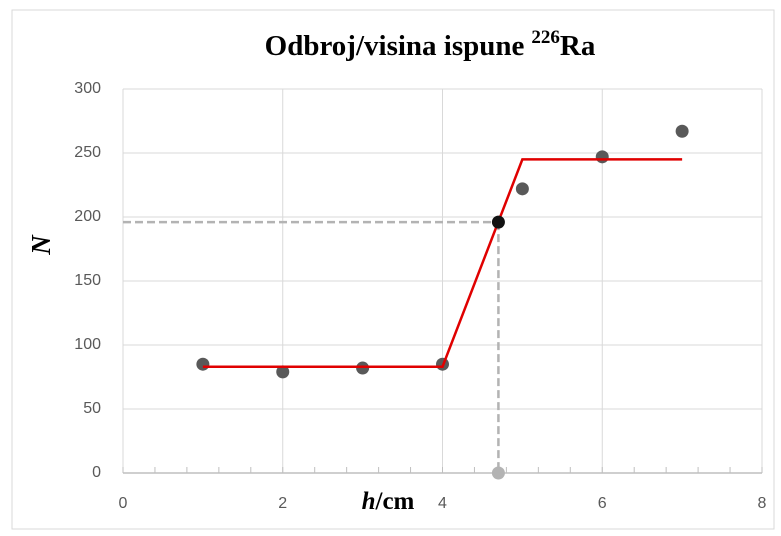 Image resolution: width=781 pixels, height=536 pixels. Describe the element at coordinates (442, 503) in the screenshot. I see `x-tick-label: 4` at that location.